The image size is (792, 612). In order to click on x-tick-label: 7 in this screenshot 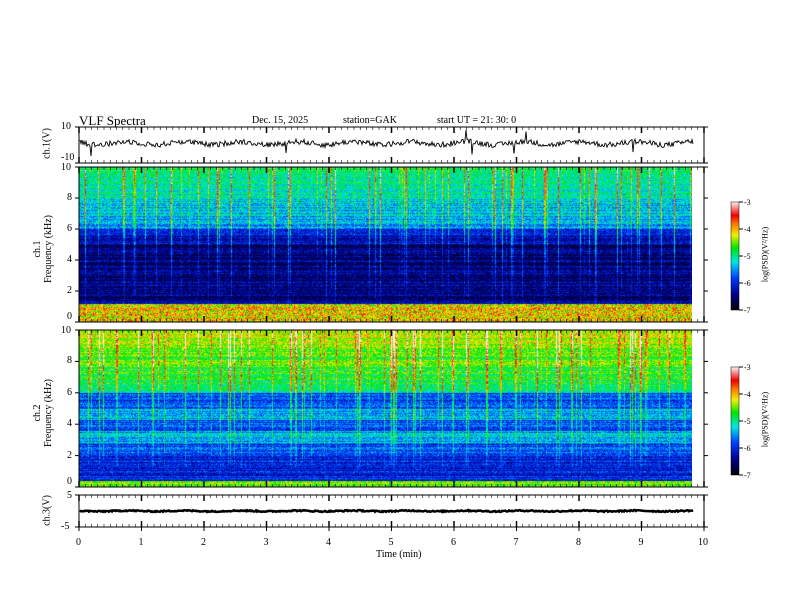, I will do `click(516, 542)`.